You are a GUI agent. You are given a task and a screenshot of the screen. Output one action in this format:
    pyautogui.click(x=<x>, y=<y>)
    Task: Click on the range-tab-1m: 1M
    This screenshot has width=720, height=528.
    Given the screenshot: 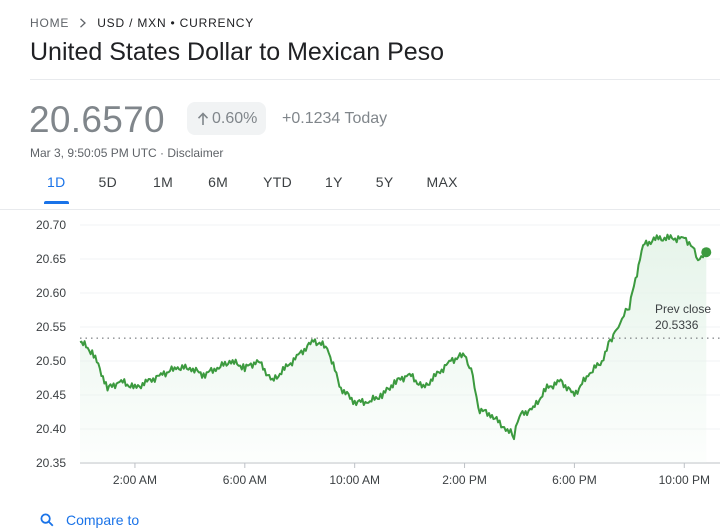 What is the action you would take?
    pyautogui.click(x=163, y=182)
    